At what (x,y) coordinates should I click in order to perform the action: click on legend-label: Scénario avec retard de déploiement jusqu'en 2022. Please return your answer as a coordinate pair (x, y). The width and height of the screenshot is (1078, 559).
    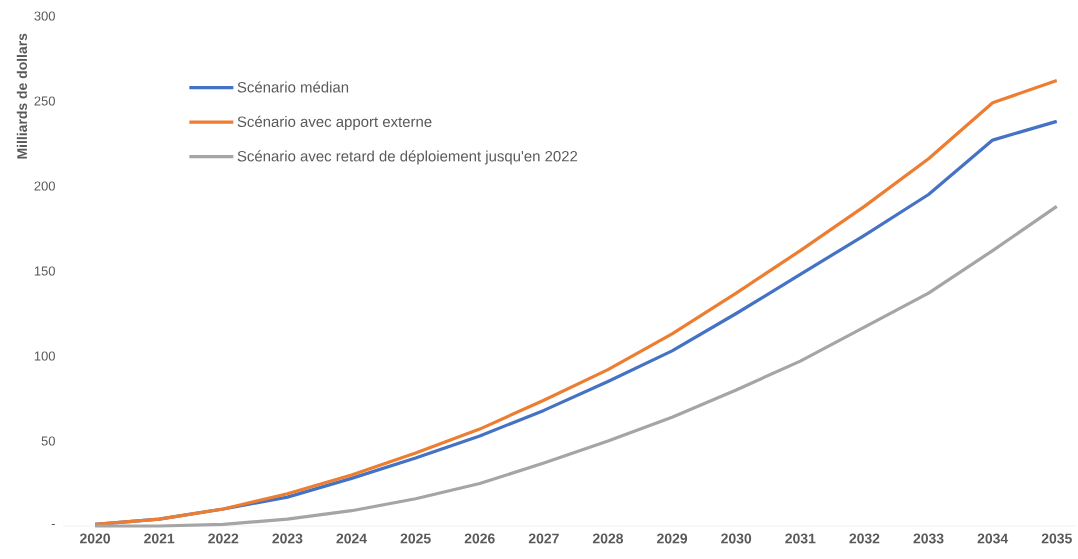
    Looking at the image, I should click on (407, 157).